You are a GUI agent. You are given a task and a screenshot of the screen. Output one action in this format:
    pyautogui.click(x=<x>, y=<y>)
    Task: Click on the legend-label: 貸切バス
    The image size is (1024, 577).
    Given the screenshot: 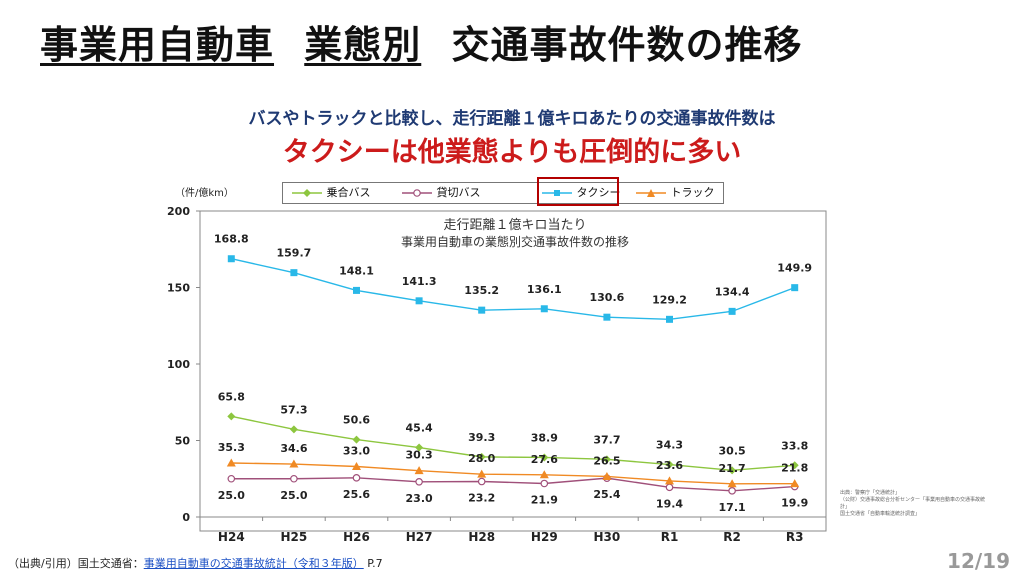 What is the action you would take?
    pyautogui.click(x=458, y=192)
    